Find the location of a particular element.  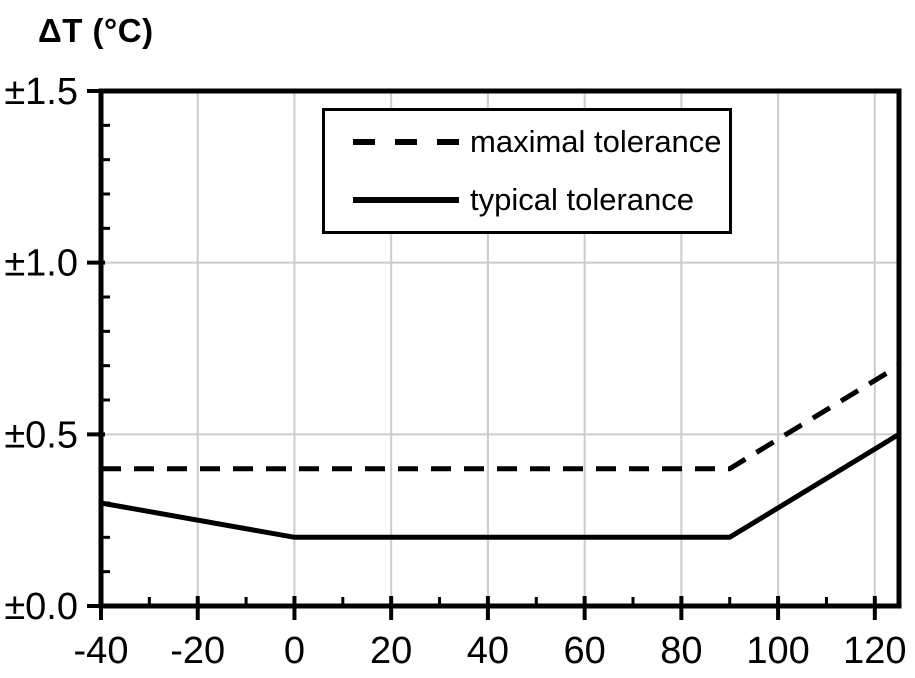

legend-item-maximal-tolerance: maximal tolerance is located at coordinates (527, 142).